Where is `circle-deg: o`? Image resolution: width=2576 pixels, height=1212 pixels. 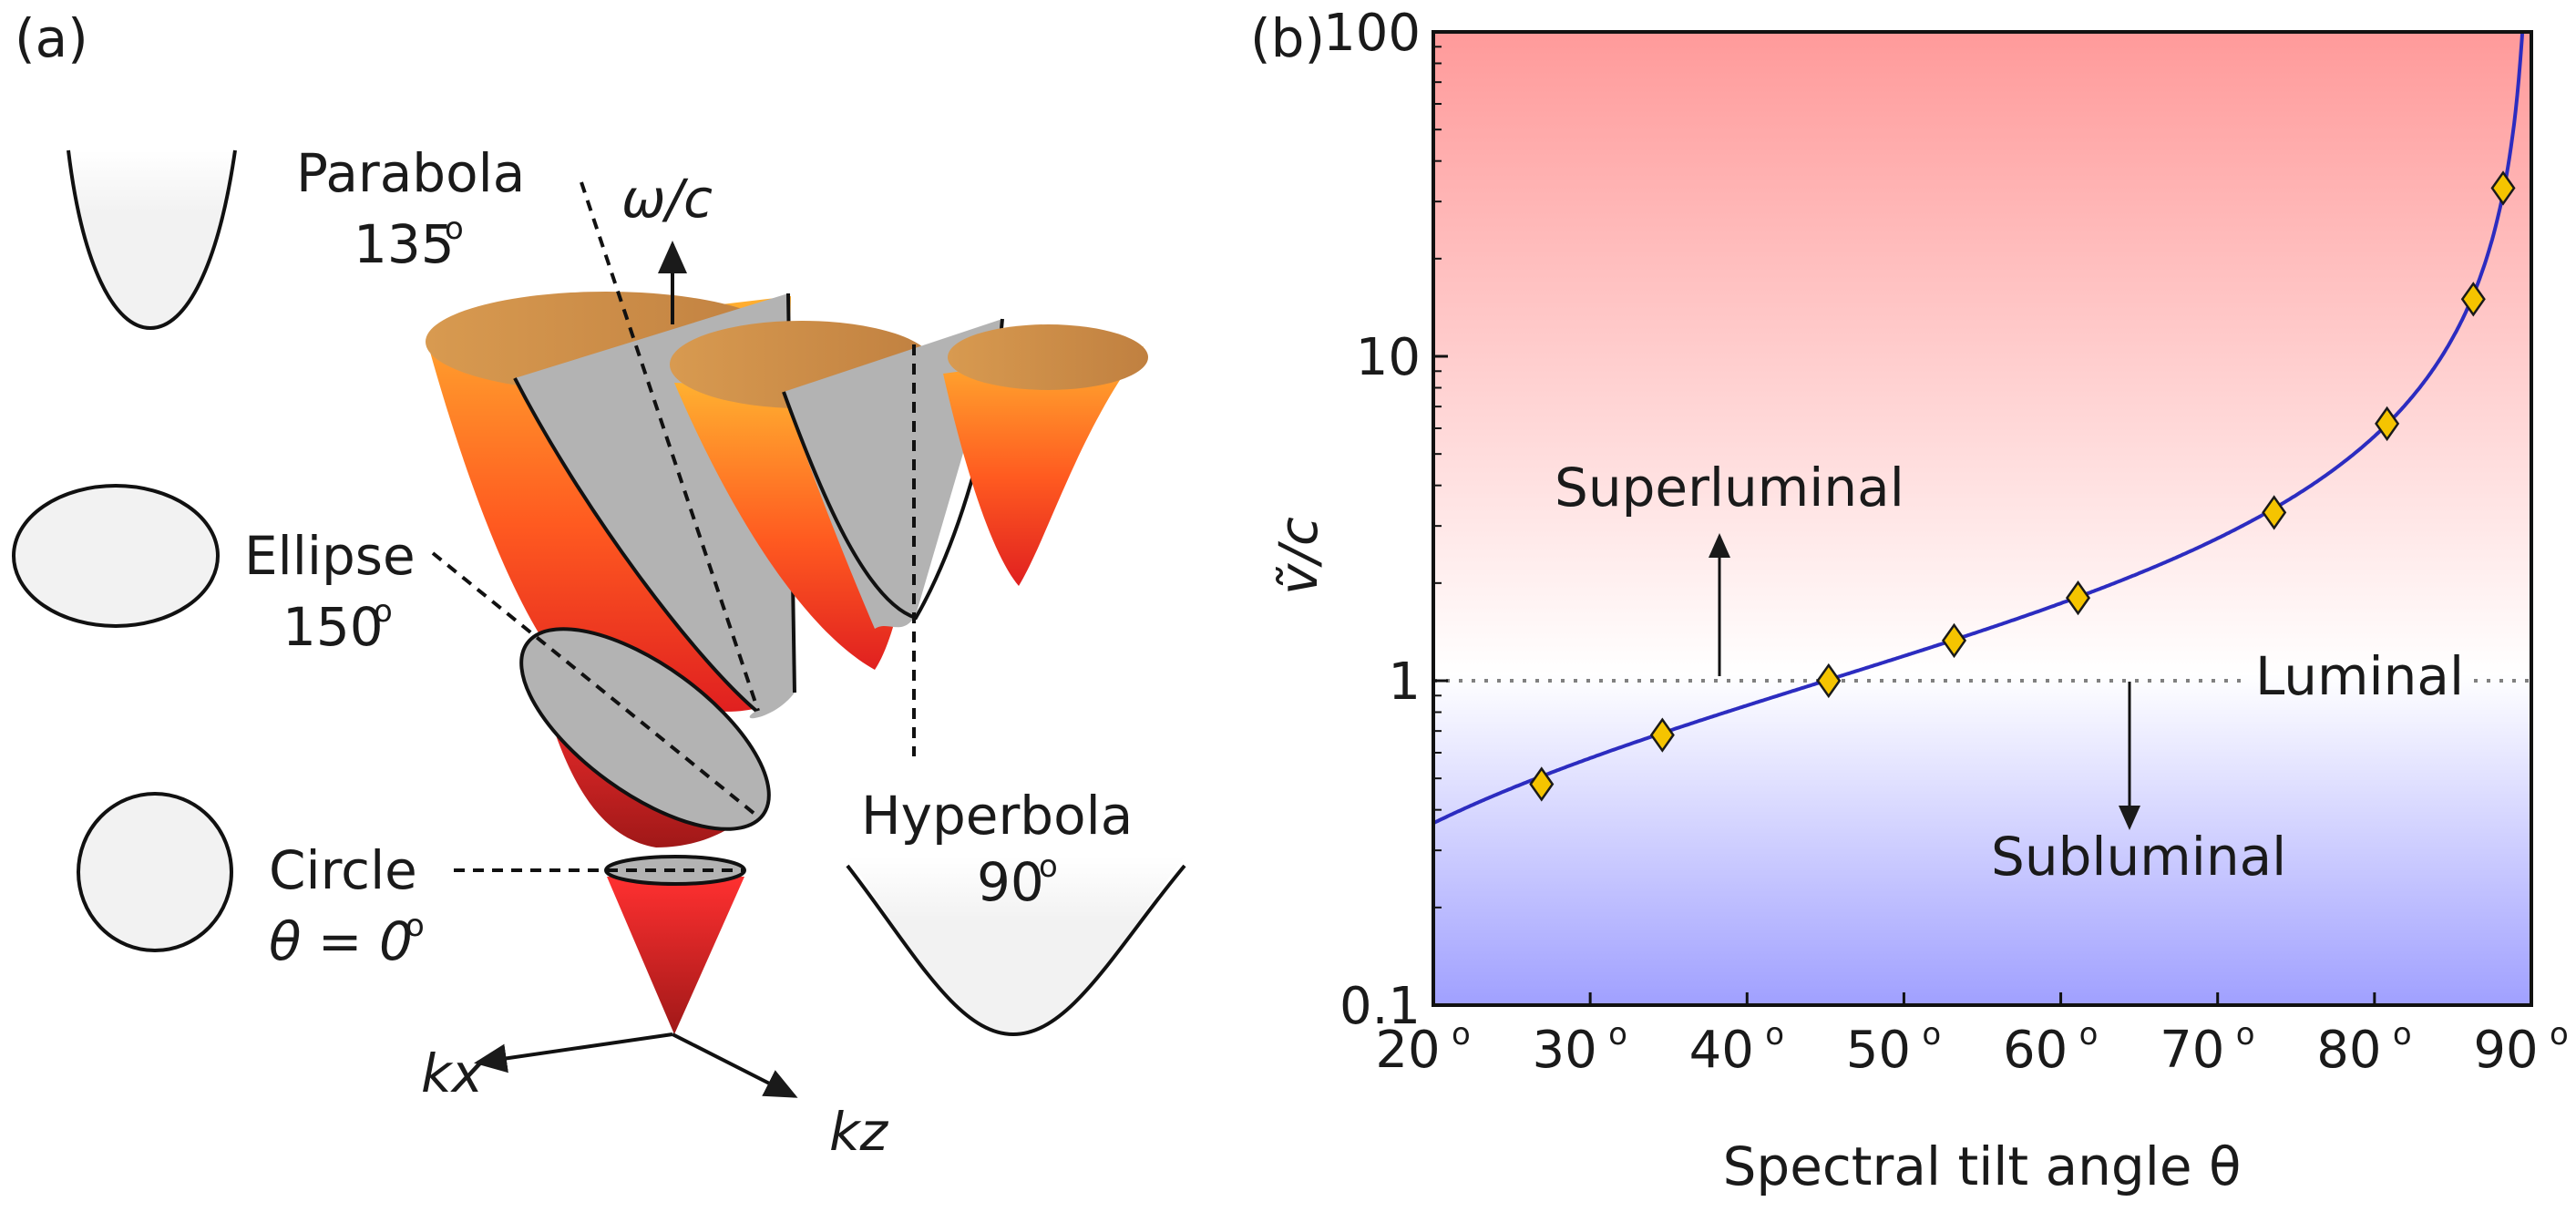 circle-deg: o is located at coordinates (415, 926).